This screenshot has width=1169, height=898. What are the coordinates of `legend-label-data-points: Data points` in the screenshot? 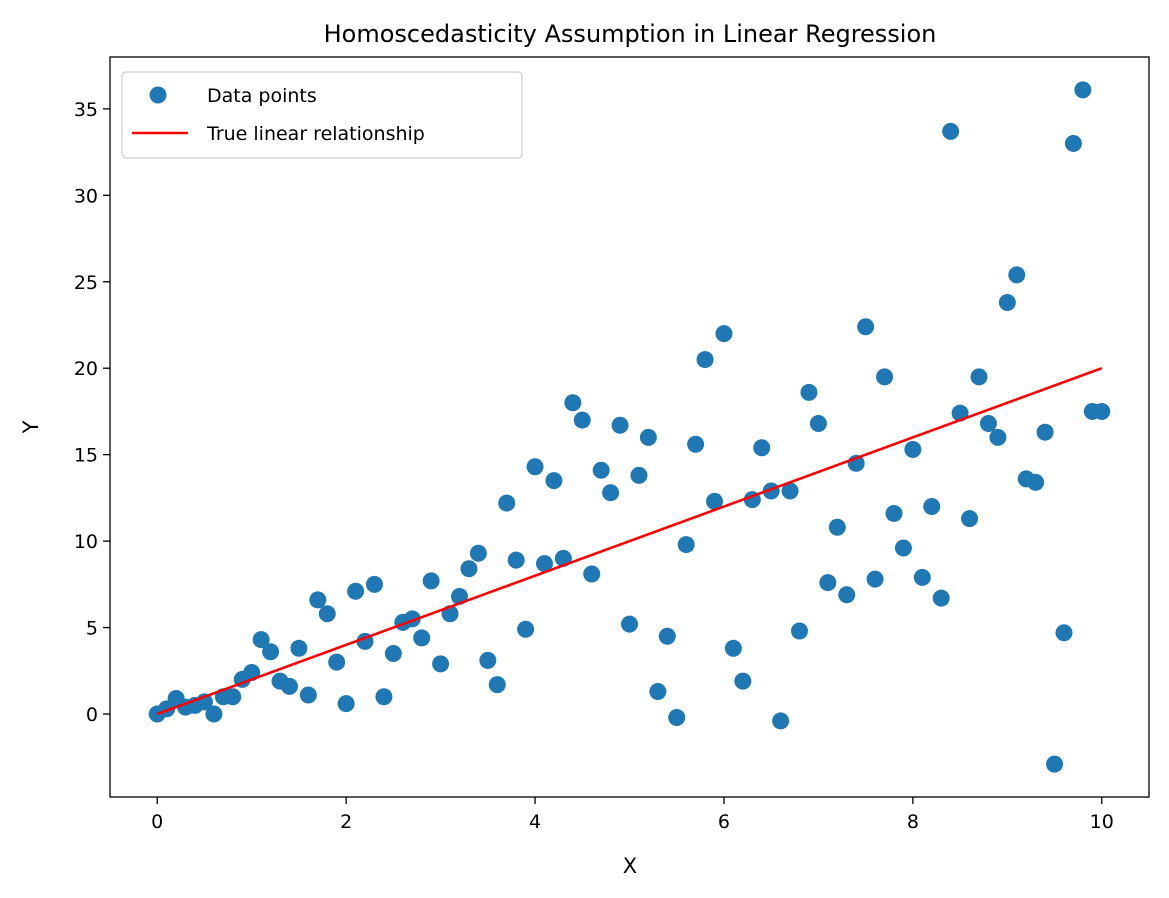 It's located at (262, 96).